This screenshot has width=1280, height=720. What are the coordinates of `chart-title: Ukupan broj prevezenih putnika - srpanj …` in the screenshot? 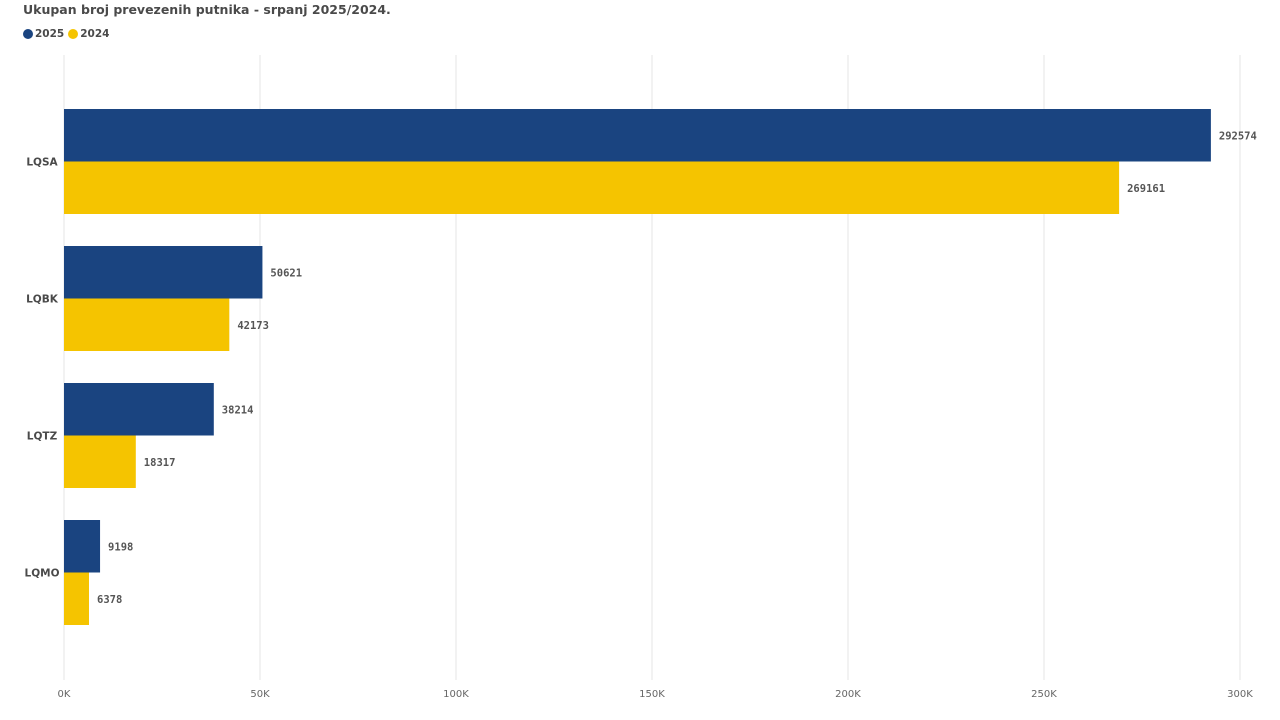 It's located at (207, 9).